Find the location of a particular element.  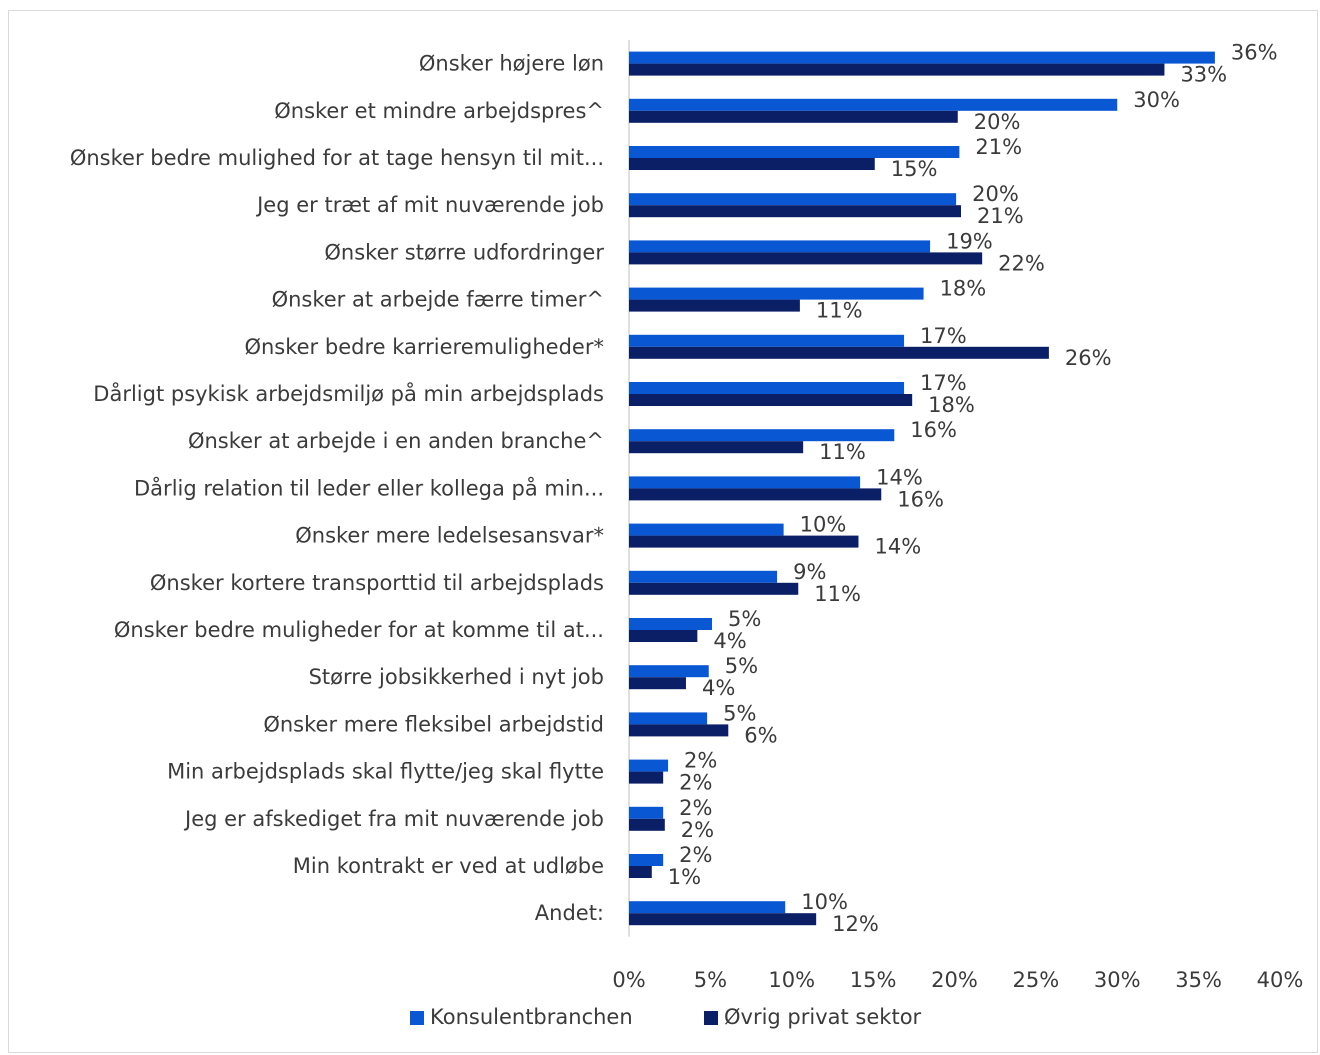

category-label: Ønsker mere ledelsesansvar* is located at coordinates (449, 536).